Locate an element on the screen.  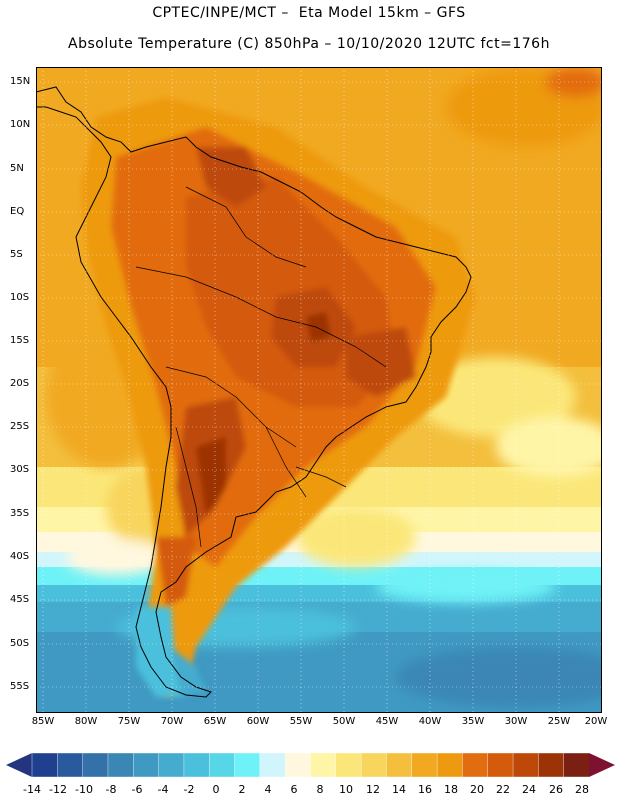
colorbar-tick: -4 is located at coordinates (163, 789).